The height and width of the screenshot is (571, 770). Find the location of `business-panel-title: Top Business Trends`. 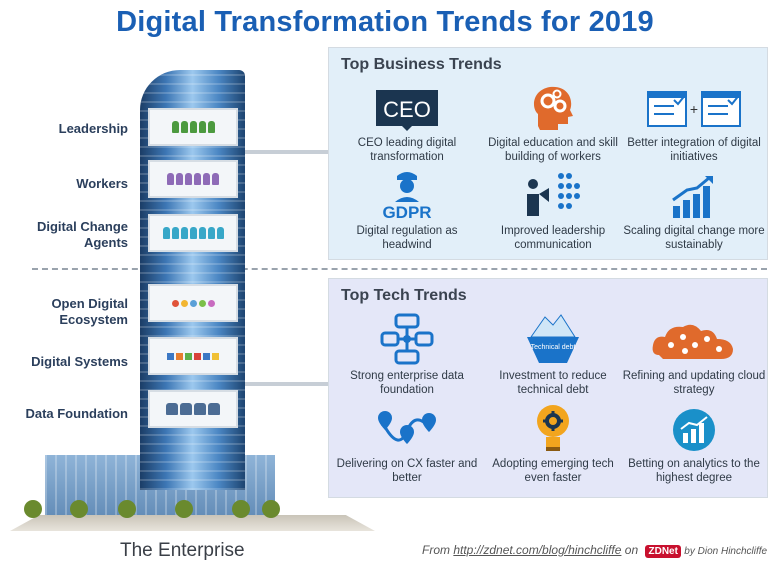

business-panel-title: Top Business Trends is located at coordinates (421, 64).